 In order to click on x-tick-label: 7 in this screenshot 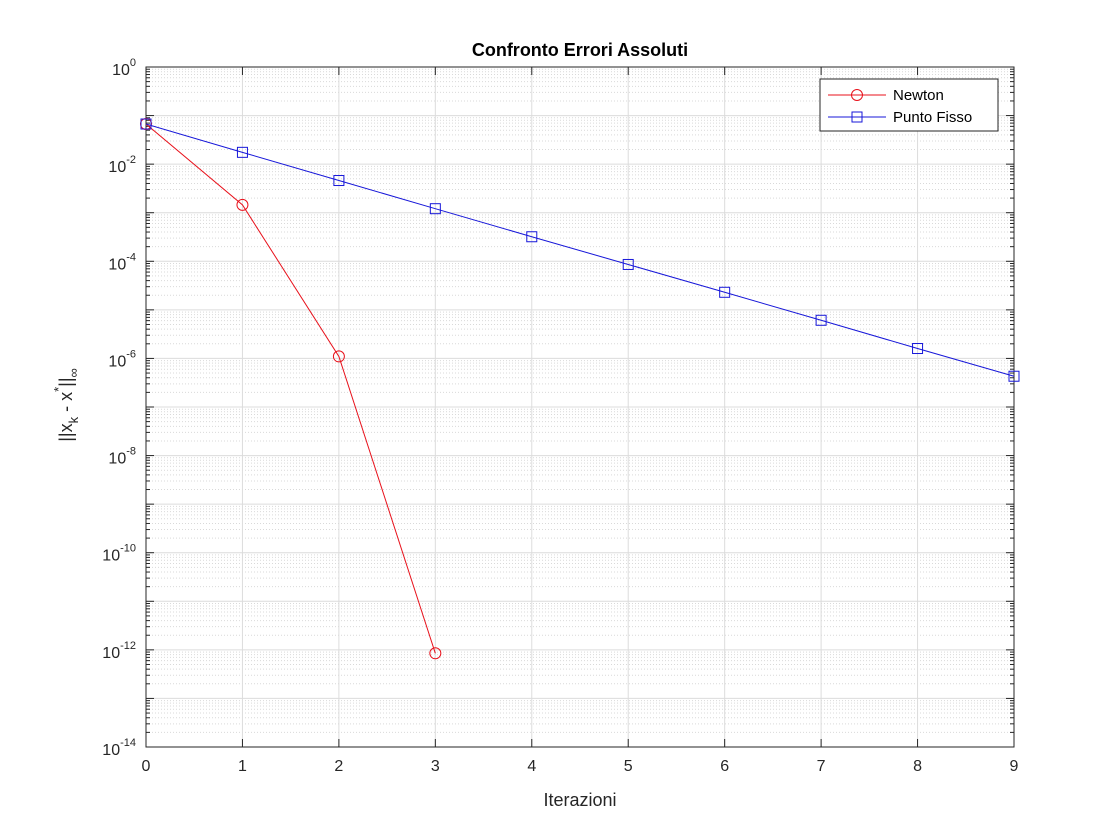, I will do `click(821, 766)`.